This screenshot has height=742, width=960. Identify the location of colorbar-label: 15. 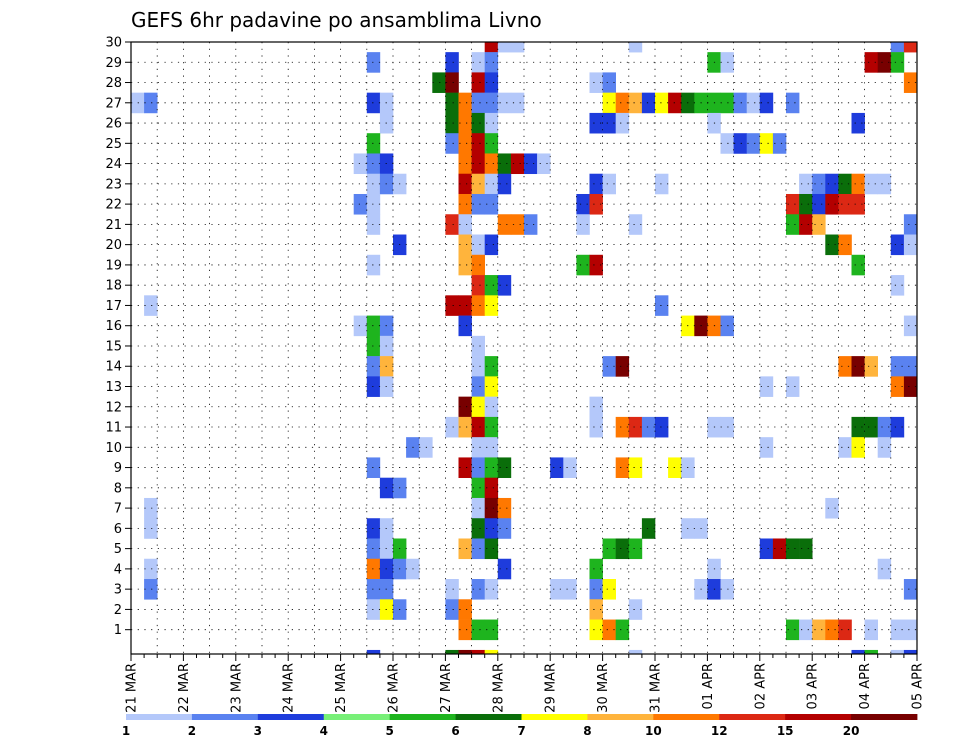
(785, 731).